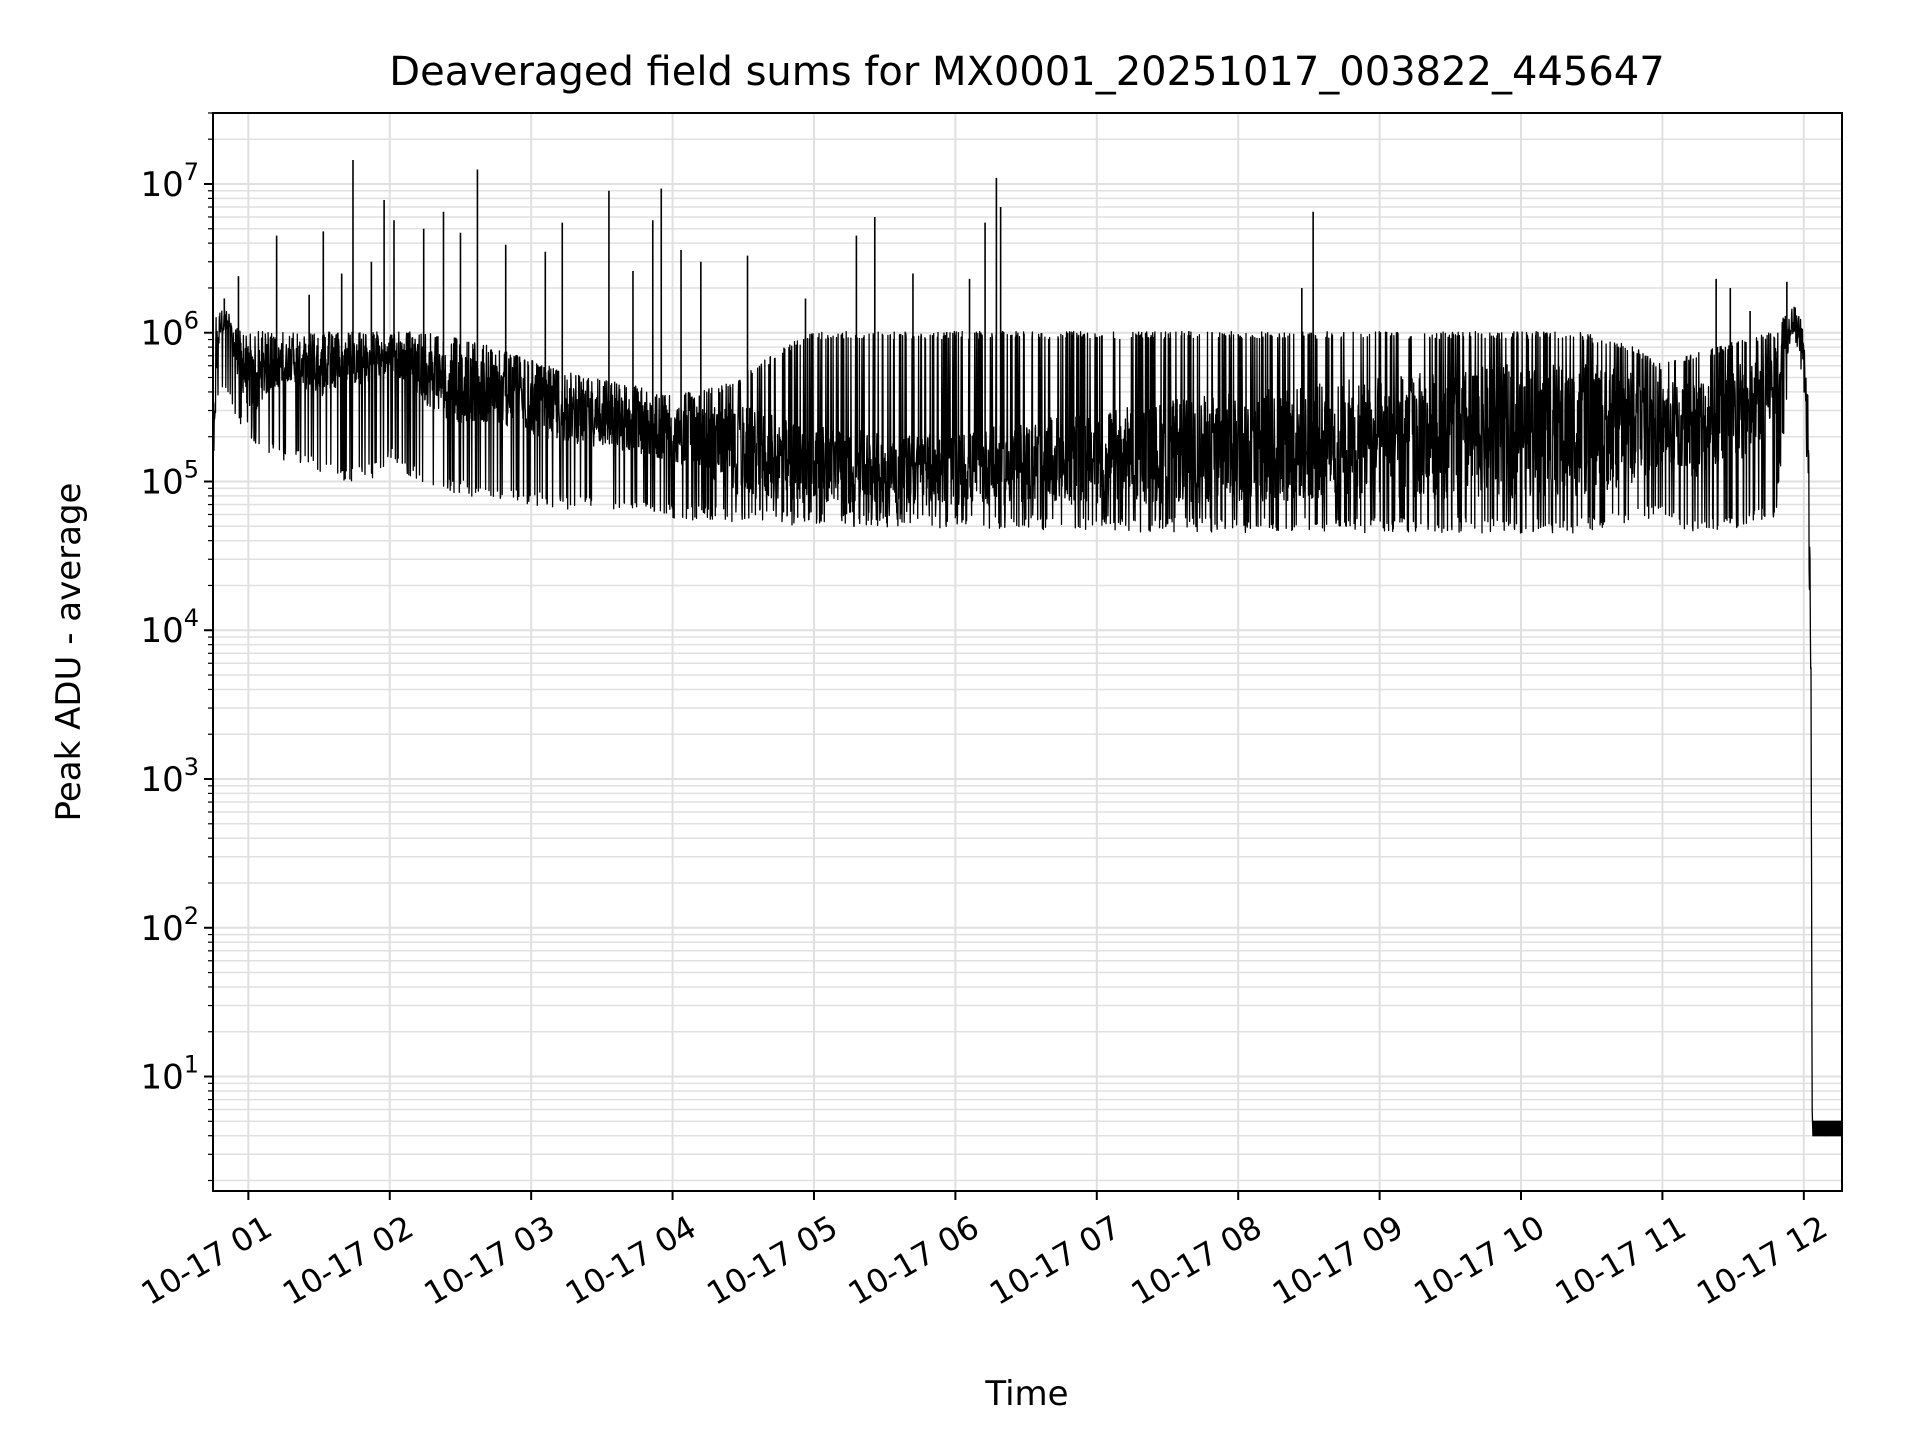 Image resolution: width=1920 pixels, height=1440 pixels. Describe the element at coordinates (191, 618) in the screenshot. I see `y-tick-exponent: 4` at that location.